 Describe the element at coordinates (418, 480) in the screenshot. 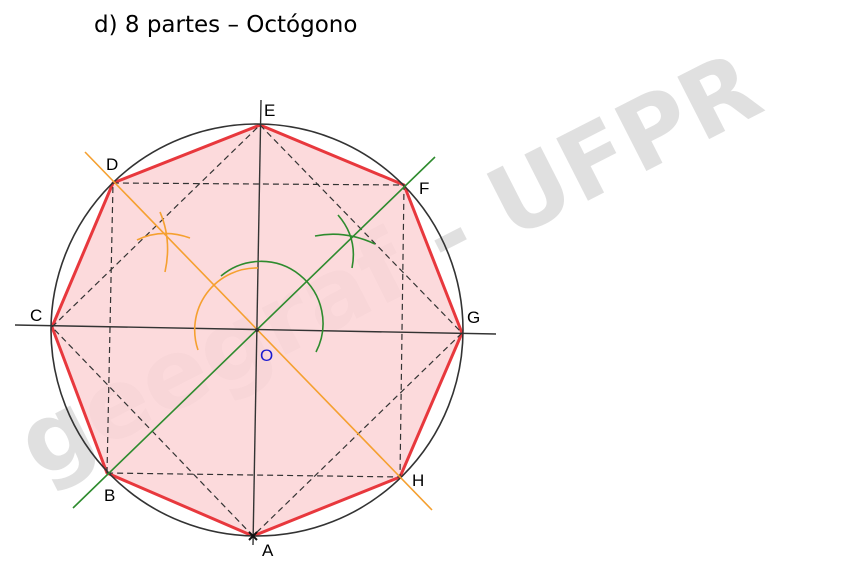

I see `label-h: H` at that location.